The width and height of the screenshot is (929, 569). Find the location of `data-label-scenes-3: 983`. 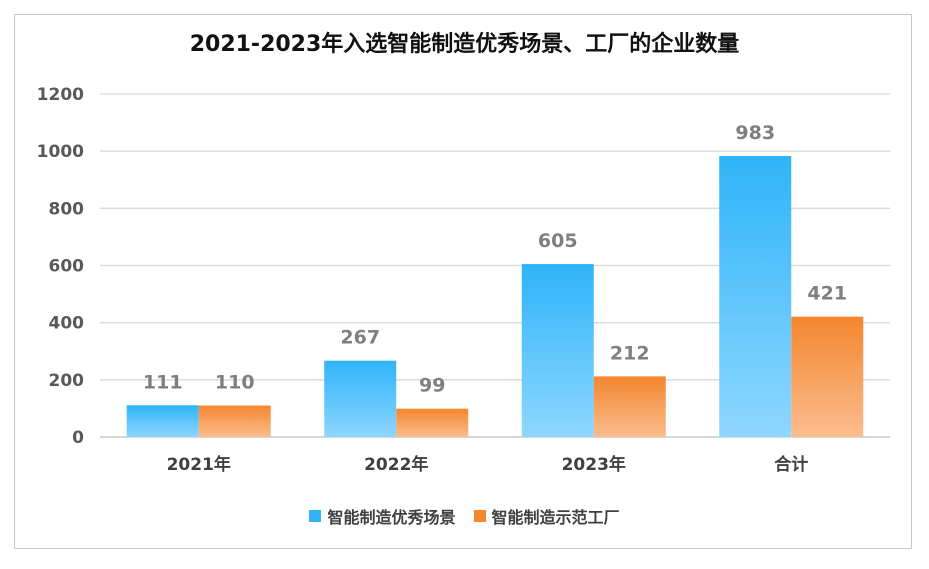

data-label-scenes-3: 983 is located at coordinates (755, 133).